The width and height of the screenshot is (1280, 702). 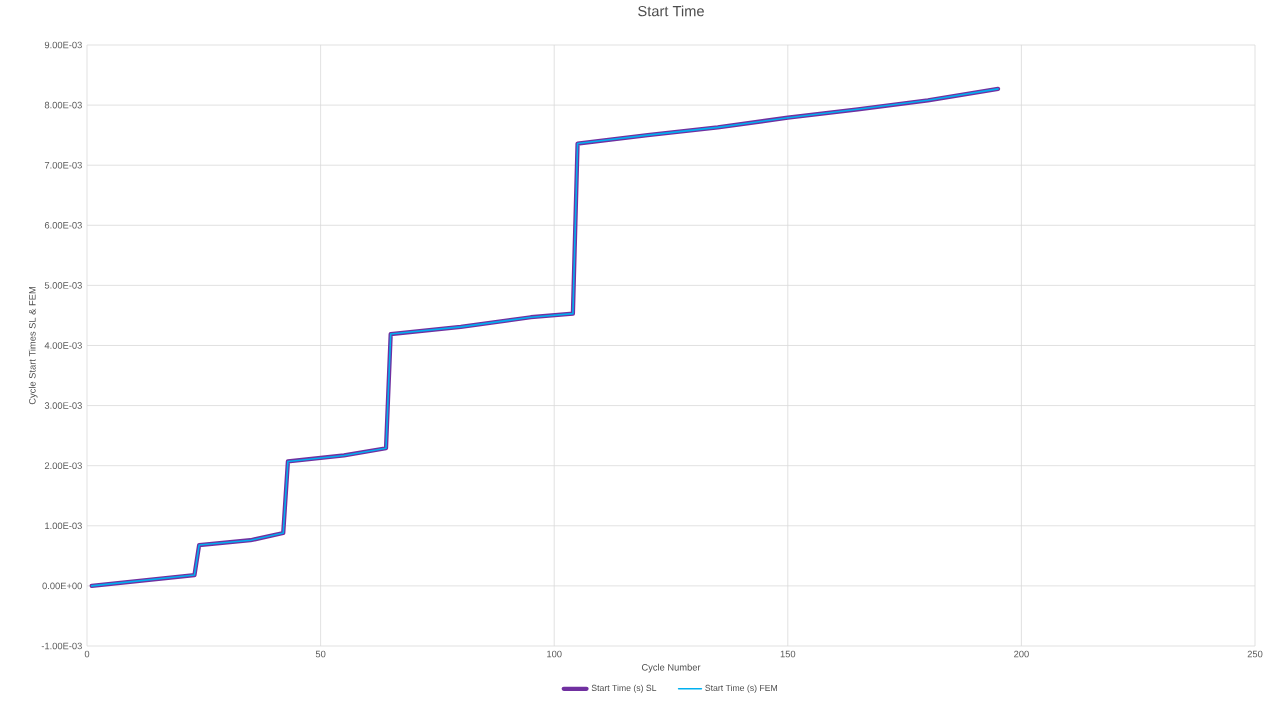 I want to click on y-tick-label: 9.00E-03, so click(x=63, y=45).